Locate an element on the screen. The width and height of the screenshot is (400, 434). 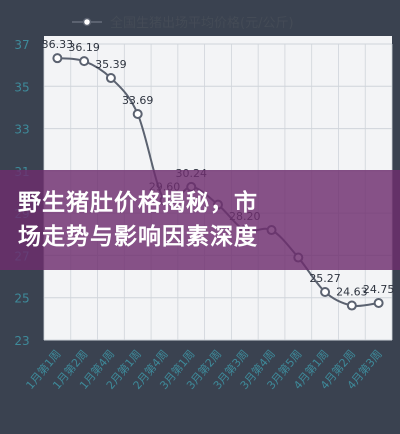
data-label: 36.19 is located at coordinates (84, 47).